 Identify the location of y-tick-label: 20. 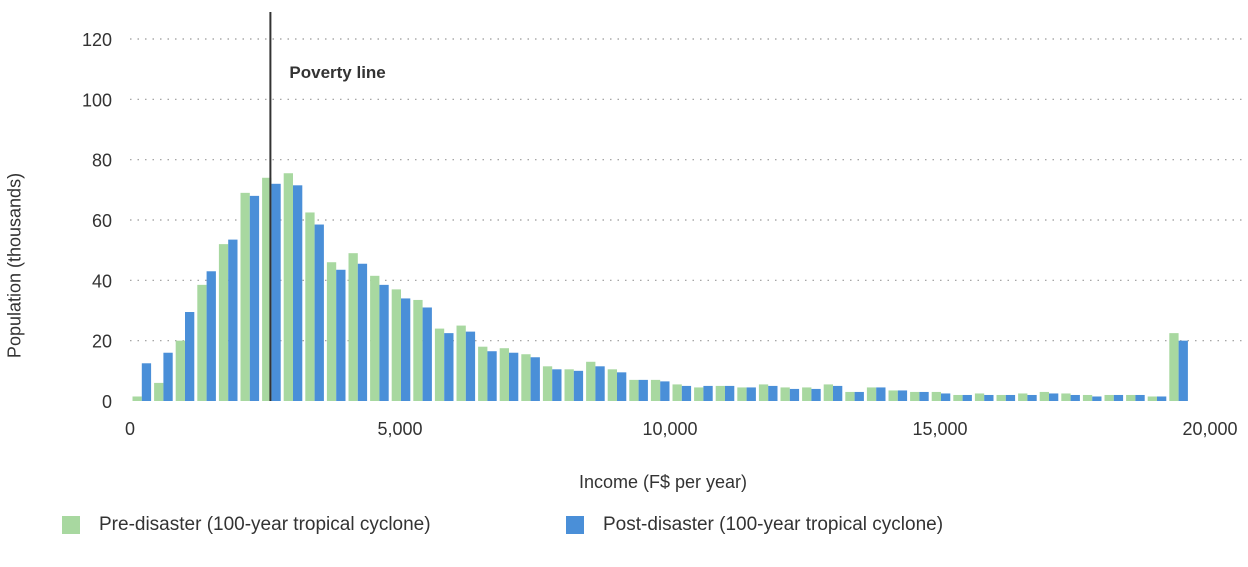
(102, 342).